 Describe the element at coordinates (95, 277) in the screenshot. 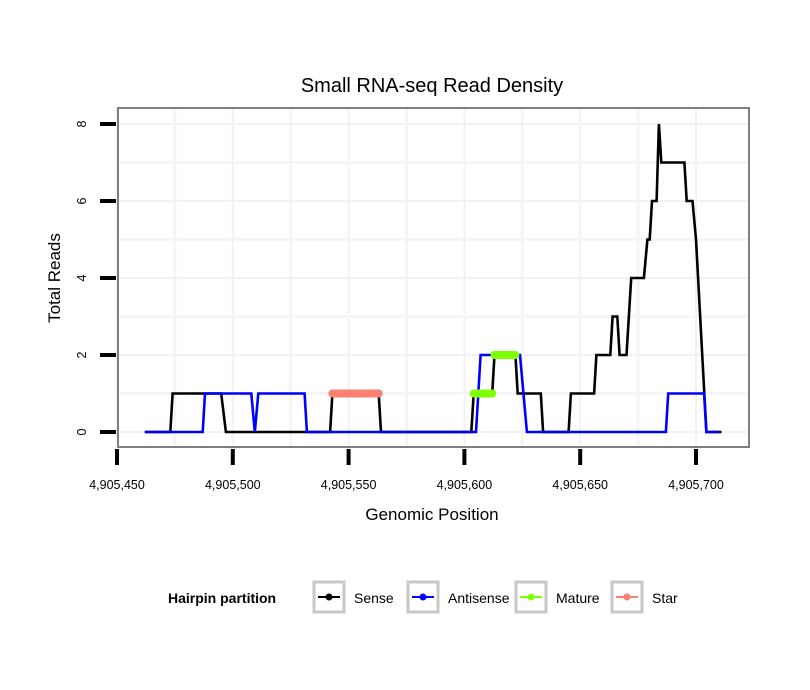

I see `y-axis: 0 2 4 6 8` at that location.